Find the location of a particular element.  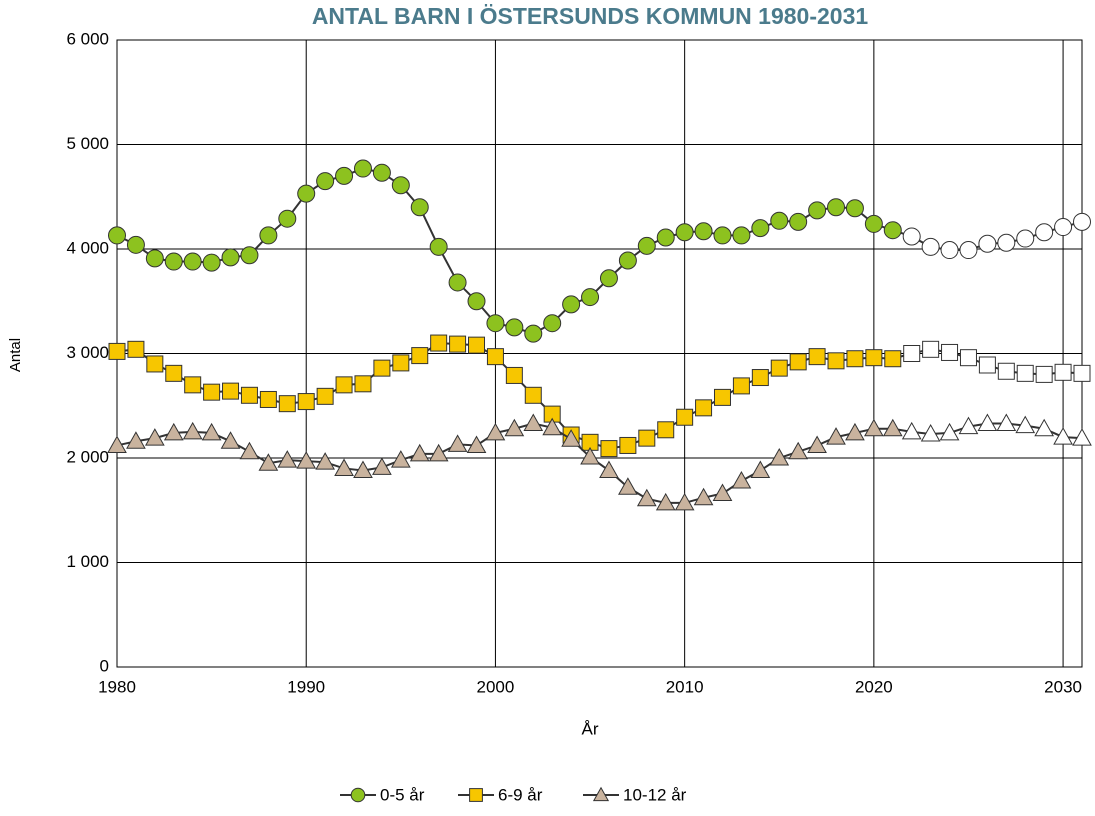

y-tick-label: 4 000 is located at coordinates (87, 247).